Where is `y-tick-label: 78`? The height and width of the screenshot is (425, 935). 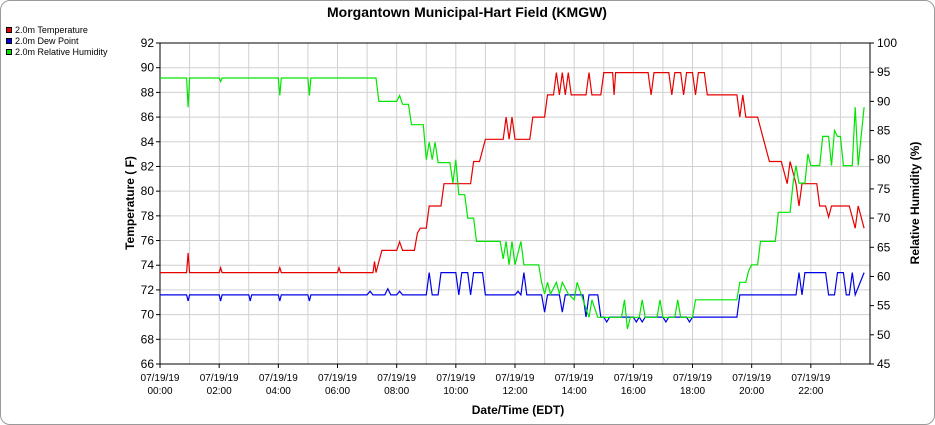
y-tick-label: 78 is located at coordinates (148, 216).